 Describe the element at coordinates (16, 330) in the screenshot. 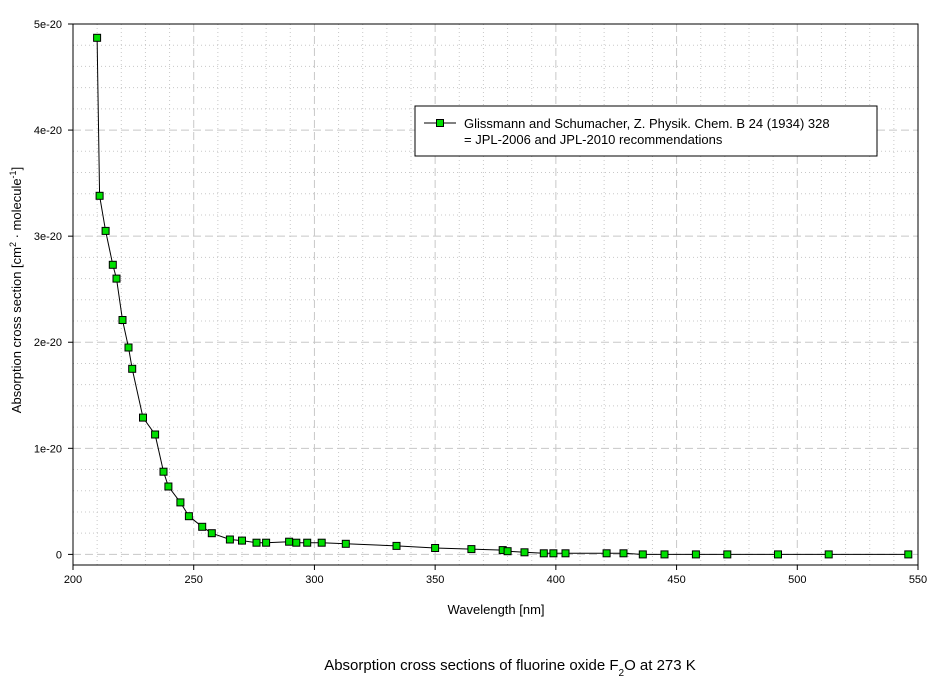

I see `y-axis-label-prefix: Absorption cross section [cm` at that location.